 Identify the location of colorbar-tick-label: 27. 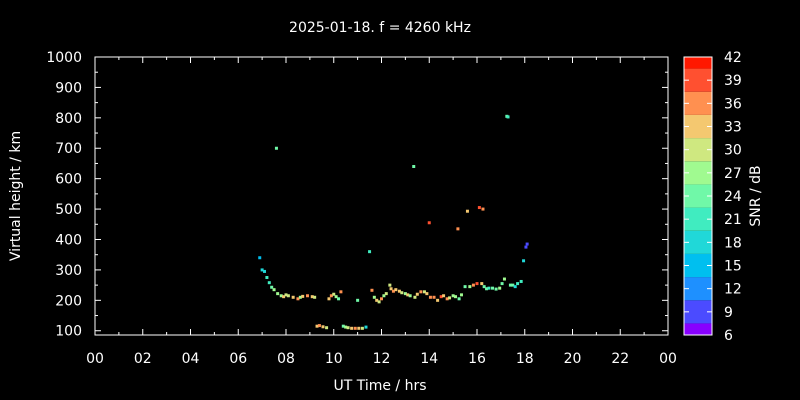
(733, 174).